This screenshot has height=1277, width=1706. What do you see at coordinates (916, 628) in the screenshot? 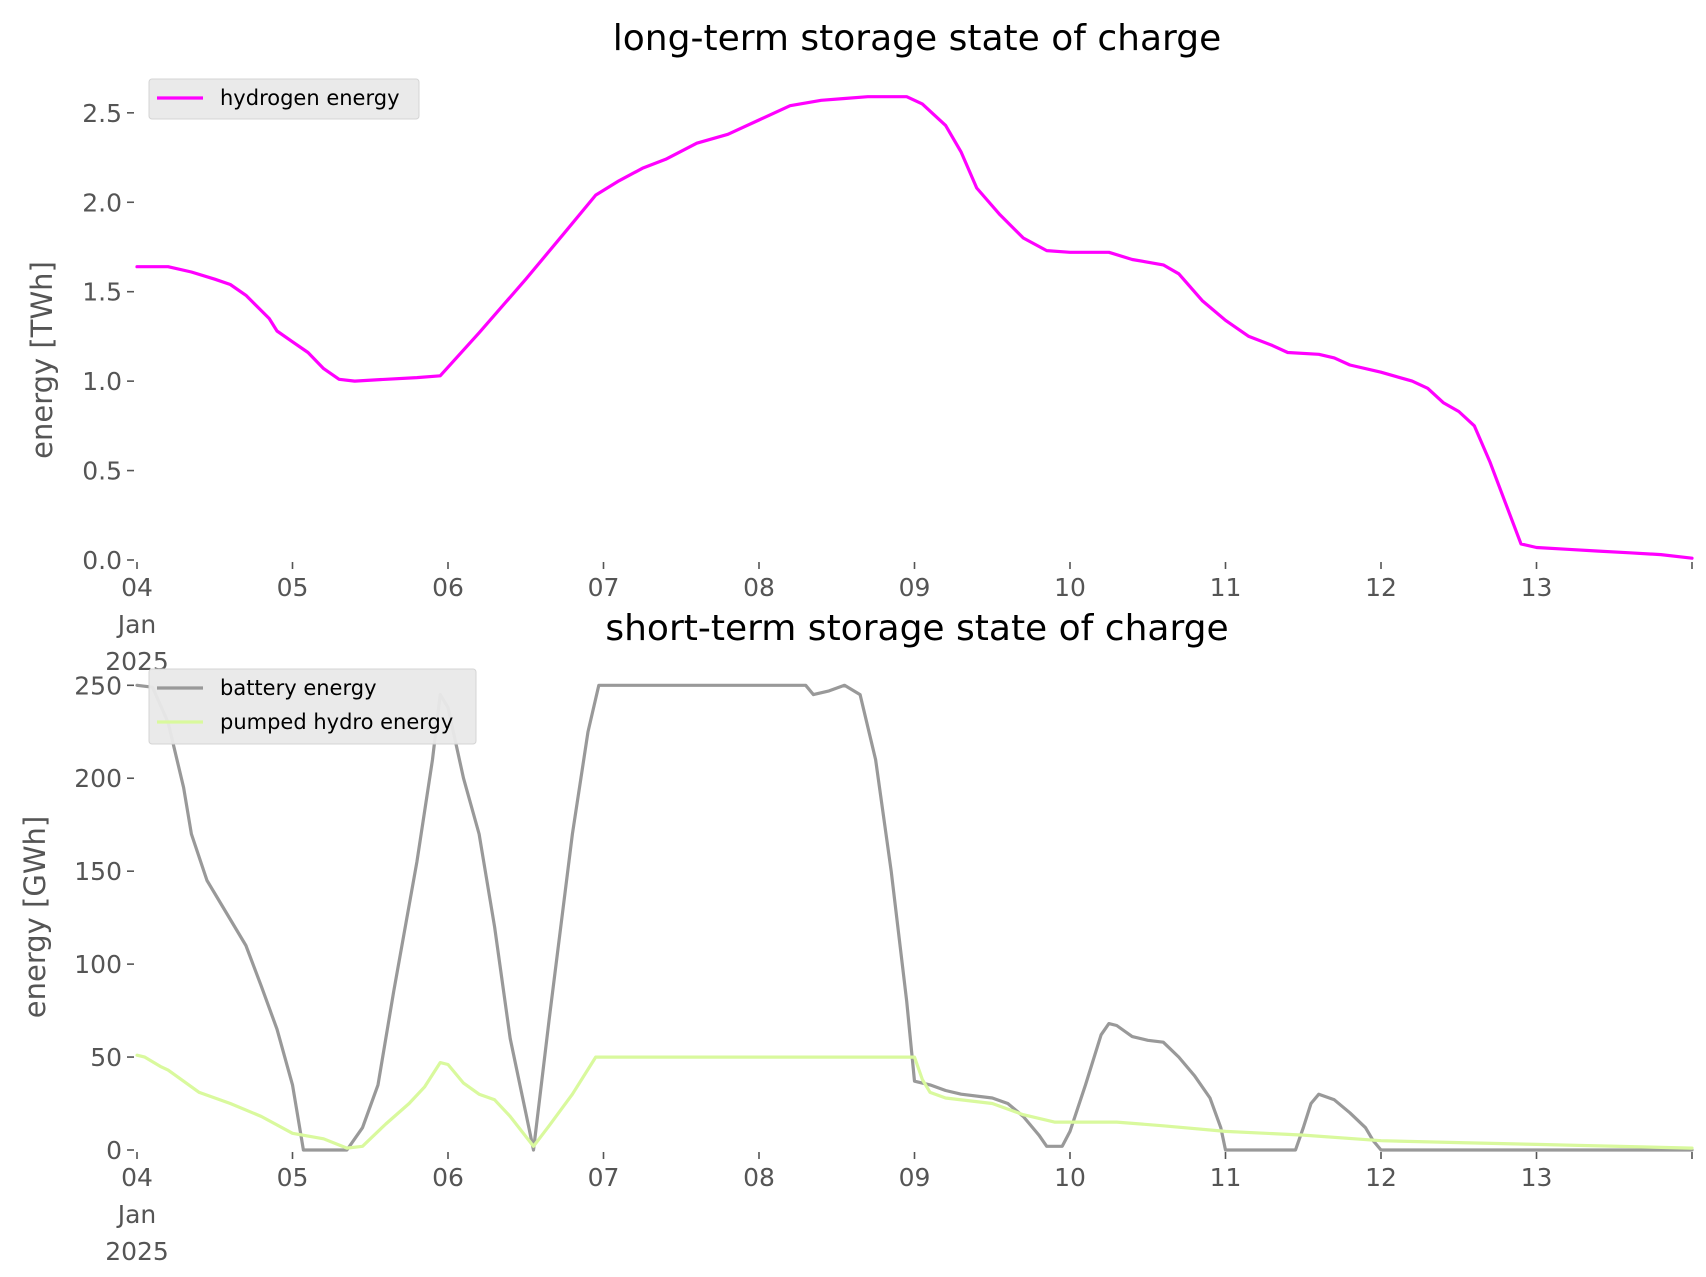
I see `chart-title-short-term: short-term storage state of charge` at bounding box center [916, 628].